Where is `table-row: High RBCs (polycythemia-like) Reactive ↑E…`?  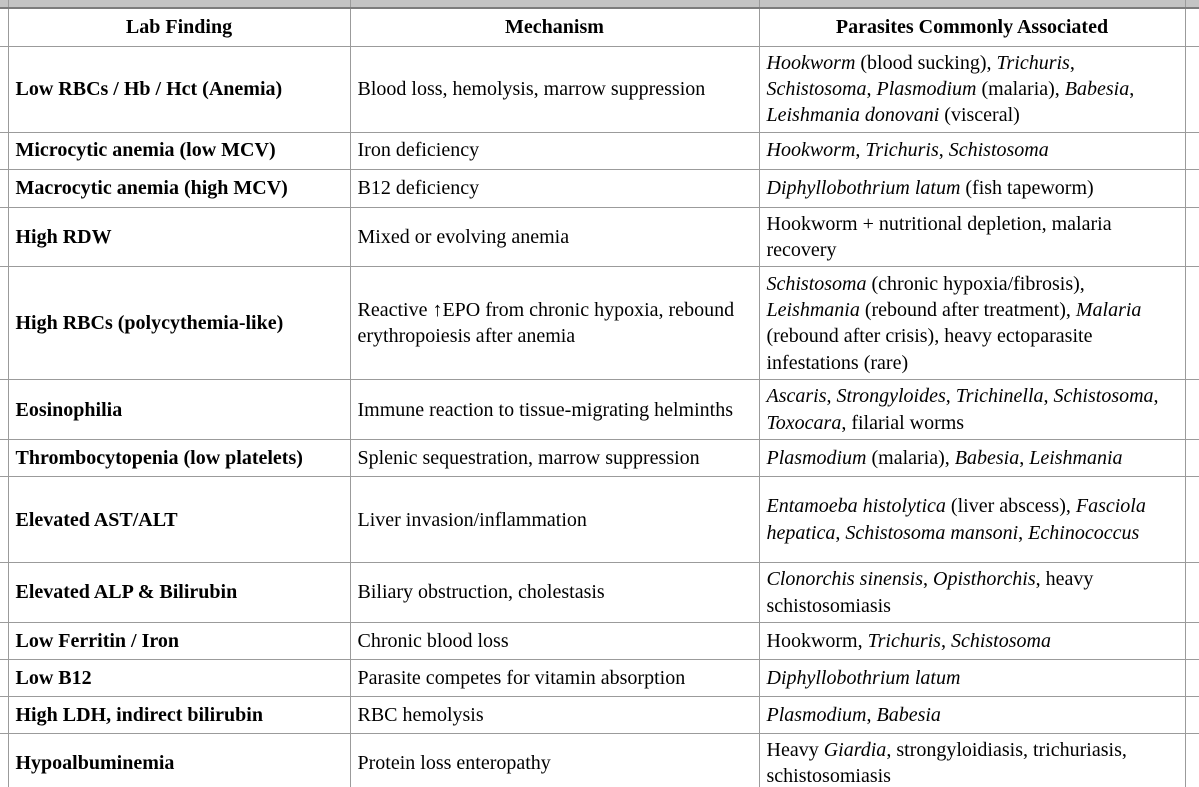
table-row: High RBCs (polycythemia-like) Reactive ↑E… is located at coordinates (599, 323).